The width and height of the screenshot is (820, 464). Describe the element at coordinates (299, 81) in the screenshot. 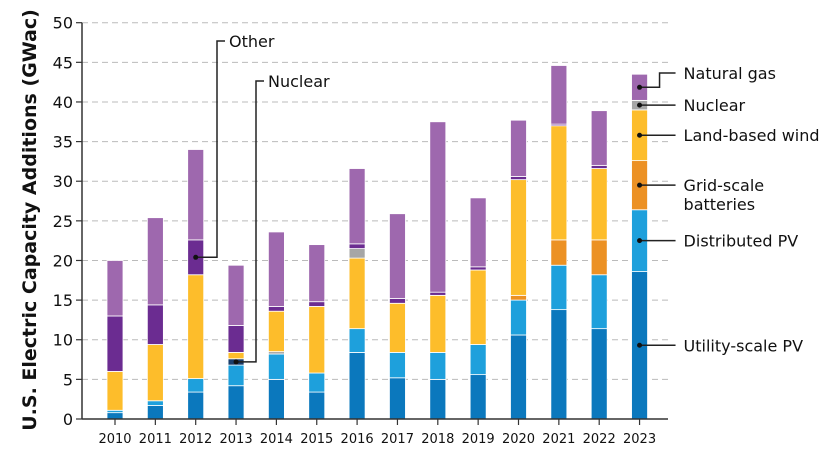

I see `annotation-label: Nuclear` at that location.